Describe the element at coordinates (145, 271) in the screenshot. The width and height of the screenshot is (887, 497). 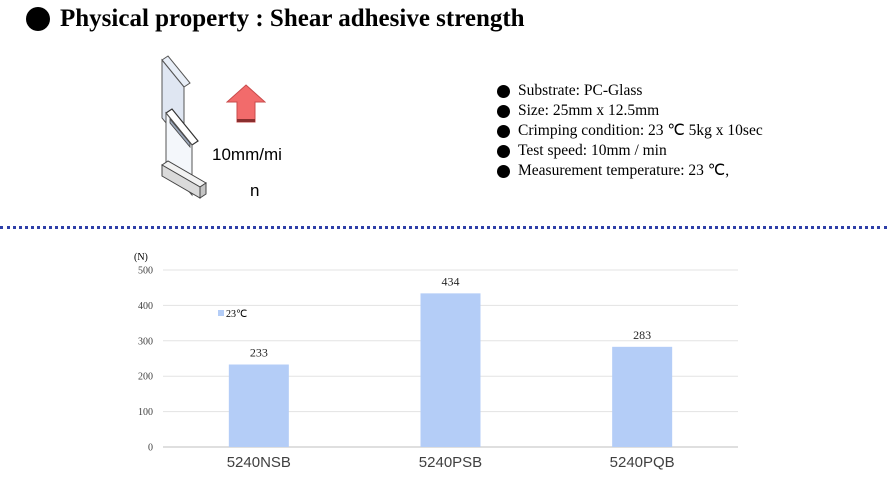
I see `y-tick-label: 500` at that location.